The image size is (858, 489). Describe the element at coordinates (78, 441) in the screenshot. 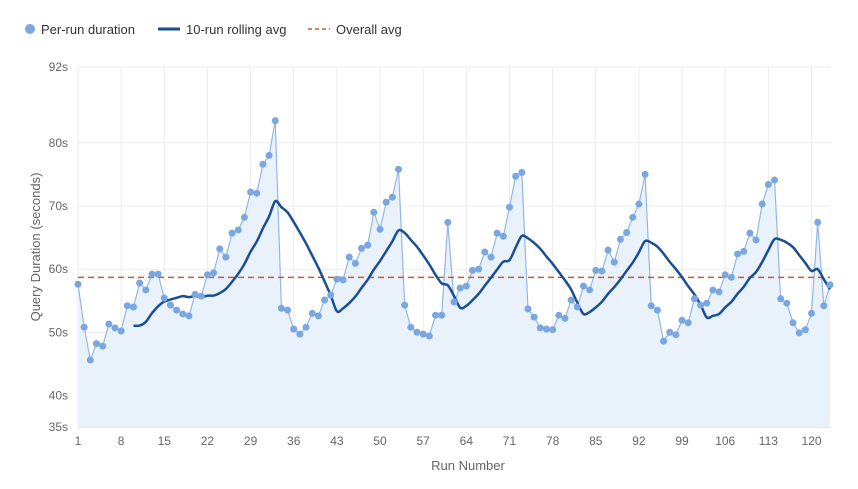

I see `x-tick-label: 1` at that location.